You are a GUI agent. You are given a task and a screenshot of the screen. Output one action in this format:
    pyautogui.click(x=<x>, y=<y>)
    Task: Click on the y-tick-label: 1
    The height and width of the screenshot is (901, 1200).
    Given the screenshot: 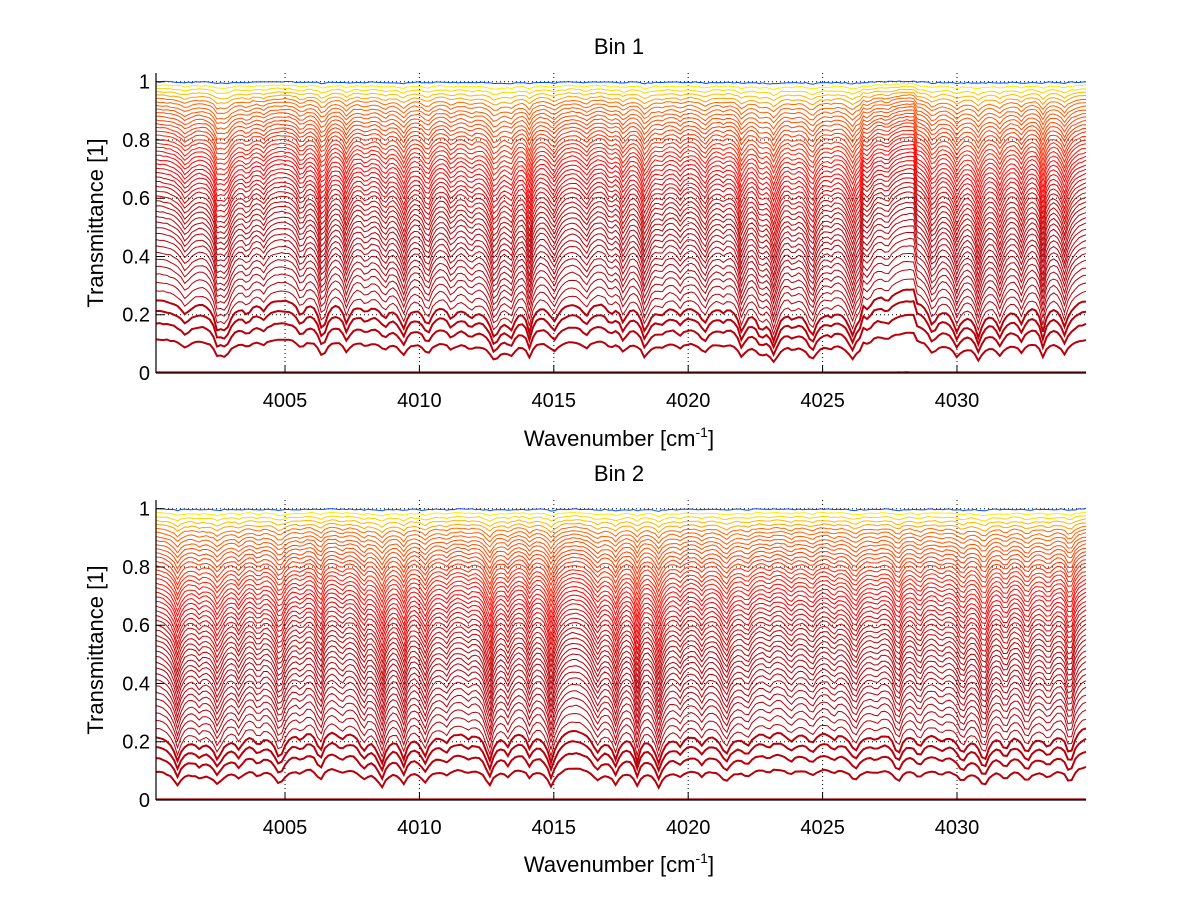 What is the action you would take?
    pyautogui.click(x=144, y=510)
    